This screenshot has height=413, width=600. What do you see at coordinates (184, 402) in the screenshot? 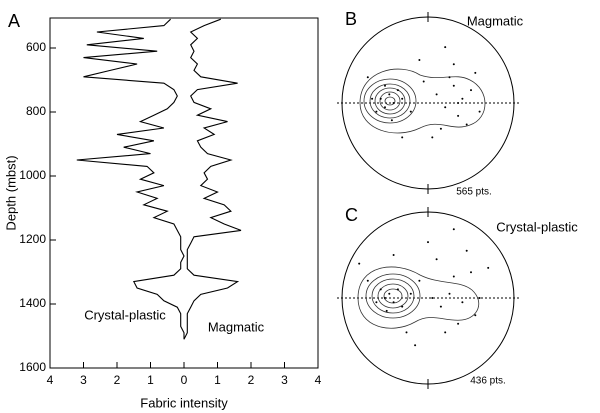
I see `x-axis-label: Fabric intensity` at bounding box center [184, 402].